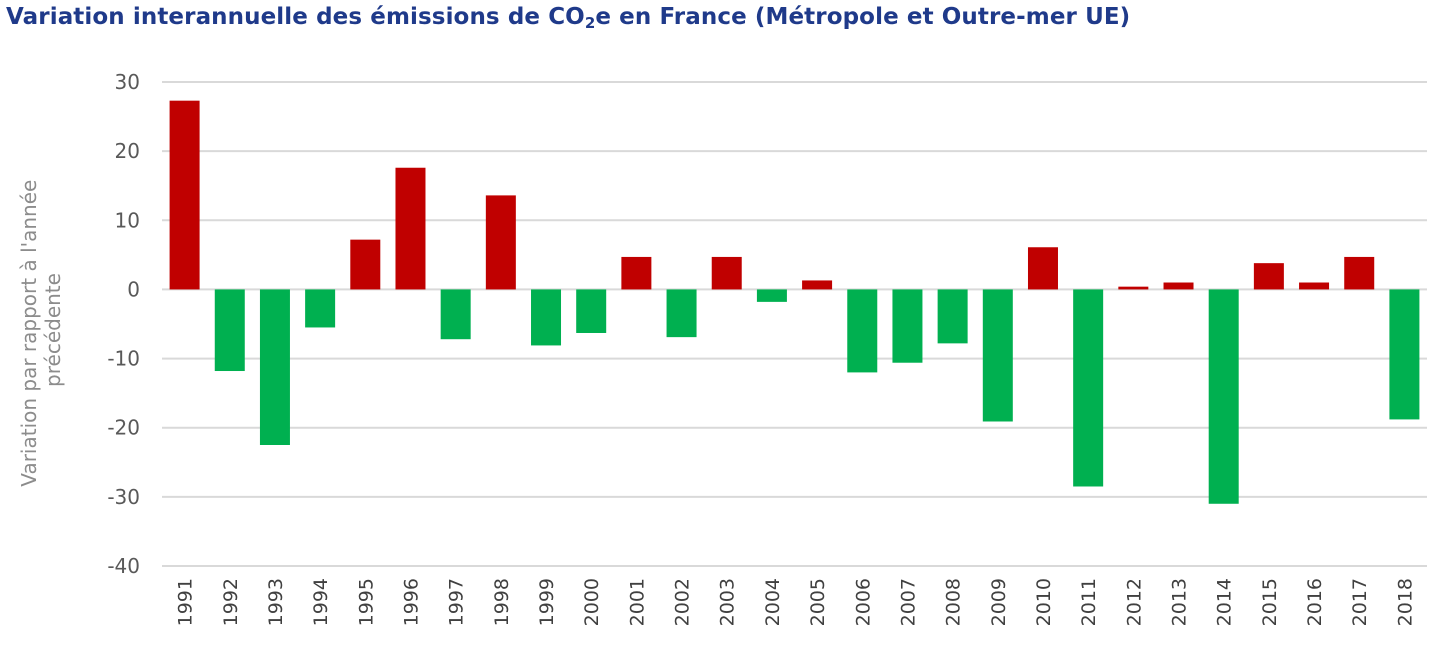 This screenshot has height=652, width=1441. Describe the element at coordinates (410, 228) in the screenshot. I see `bar-1996` at that location.